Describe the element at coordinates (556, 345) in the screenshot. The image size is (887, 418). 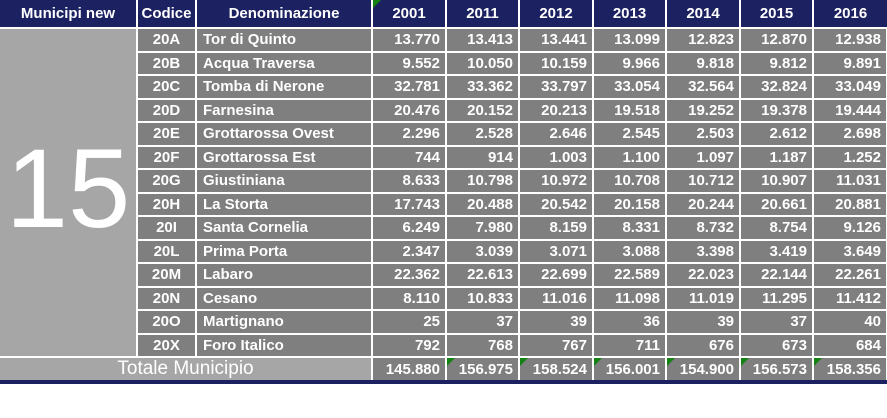
I see `value-cell: 767` at that location.